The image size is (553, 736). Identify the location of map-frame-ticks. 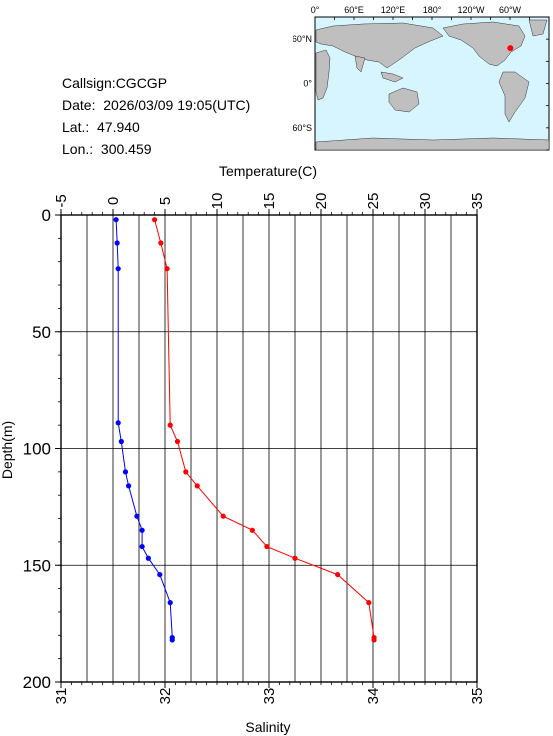
(432, 83).